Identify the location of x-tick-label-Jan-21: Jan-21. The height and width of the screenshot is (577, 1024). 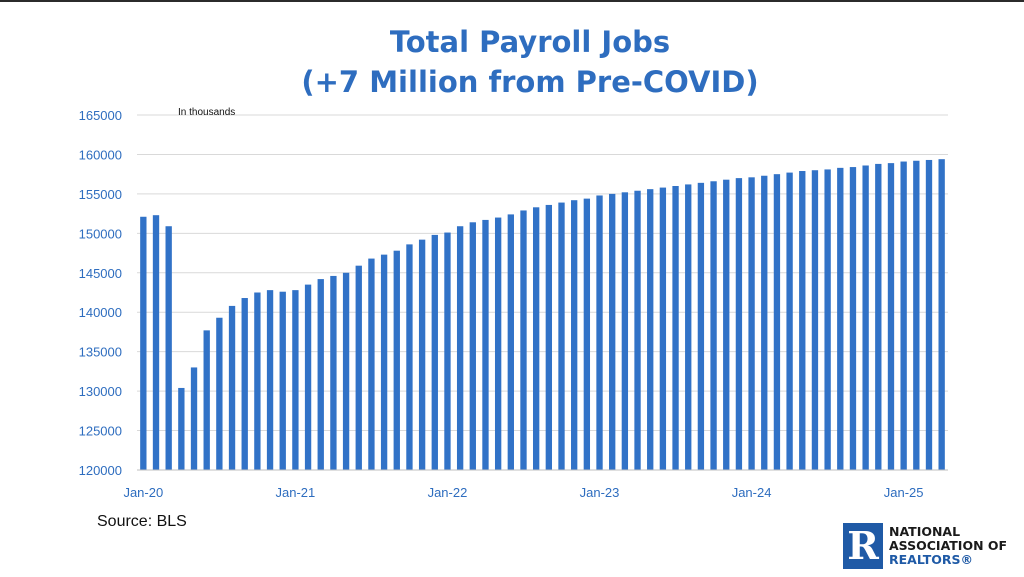
(296, 492).